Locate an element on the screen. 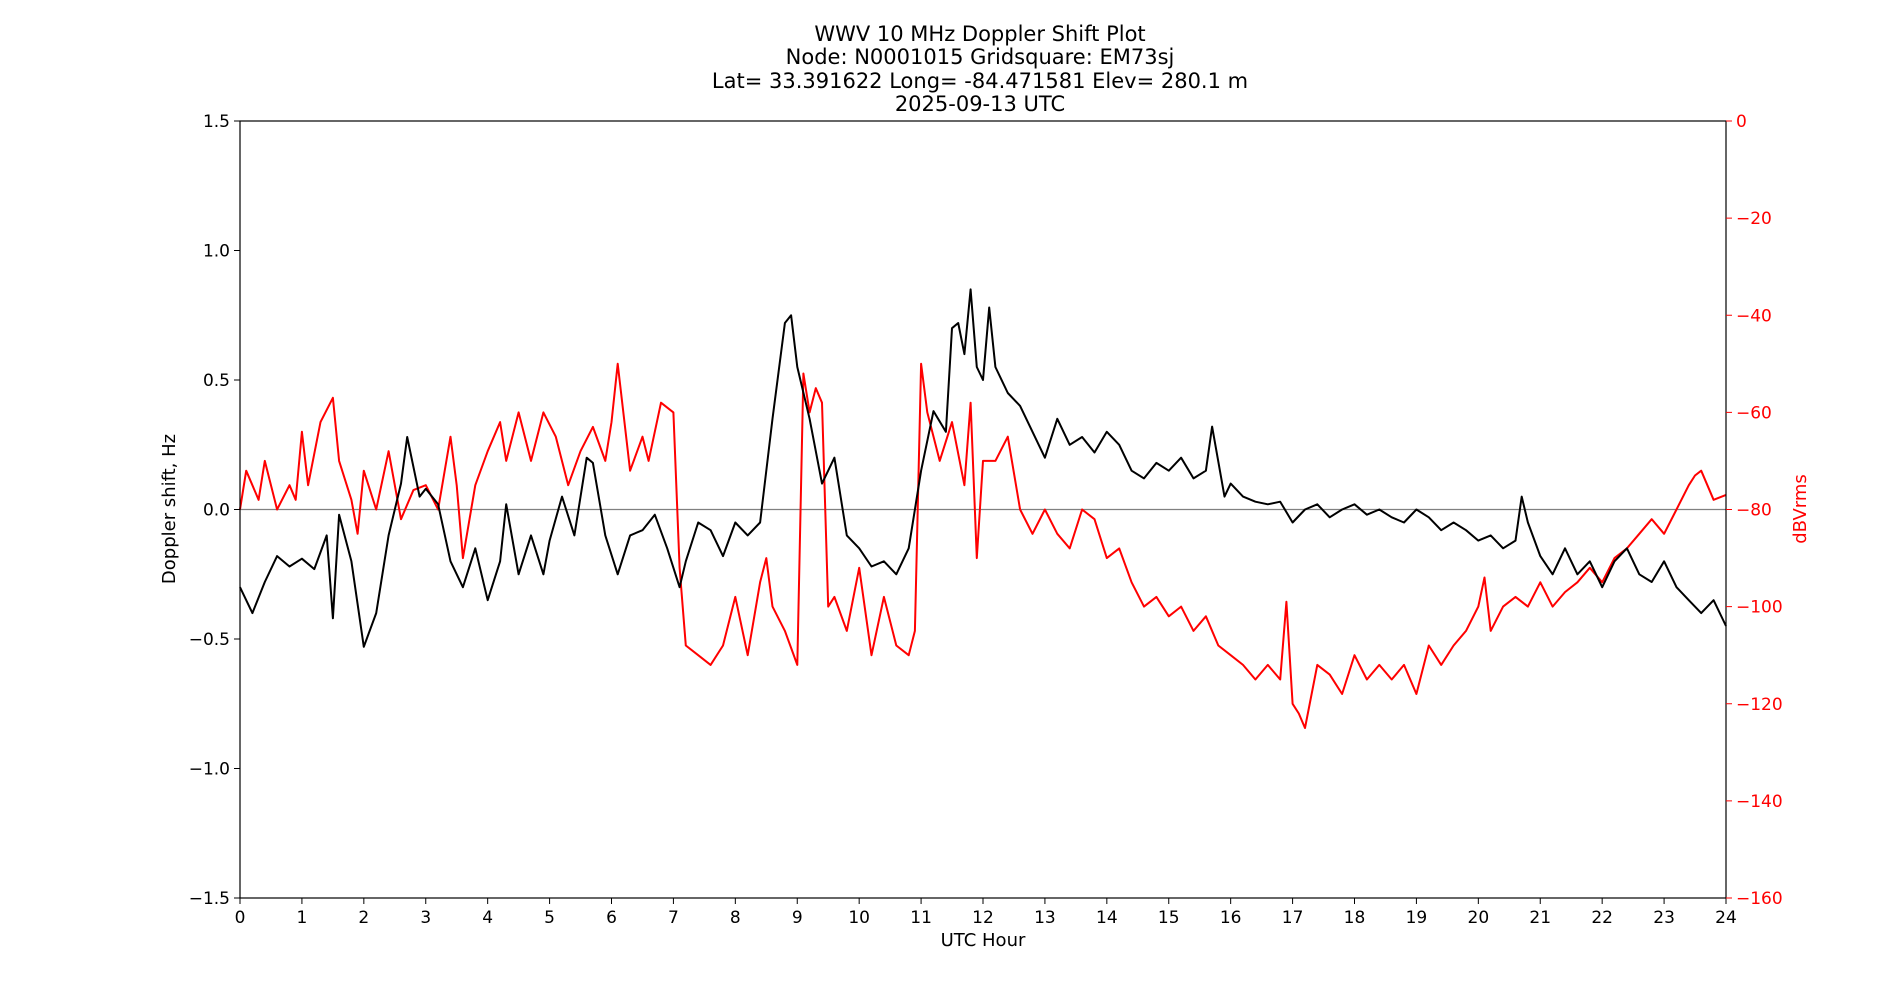  x-tick-label: 20 is located at coordinates (1479, 918).